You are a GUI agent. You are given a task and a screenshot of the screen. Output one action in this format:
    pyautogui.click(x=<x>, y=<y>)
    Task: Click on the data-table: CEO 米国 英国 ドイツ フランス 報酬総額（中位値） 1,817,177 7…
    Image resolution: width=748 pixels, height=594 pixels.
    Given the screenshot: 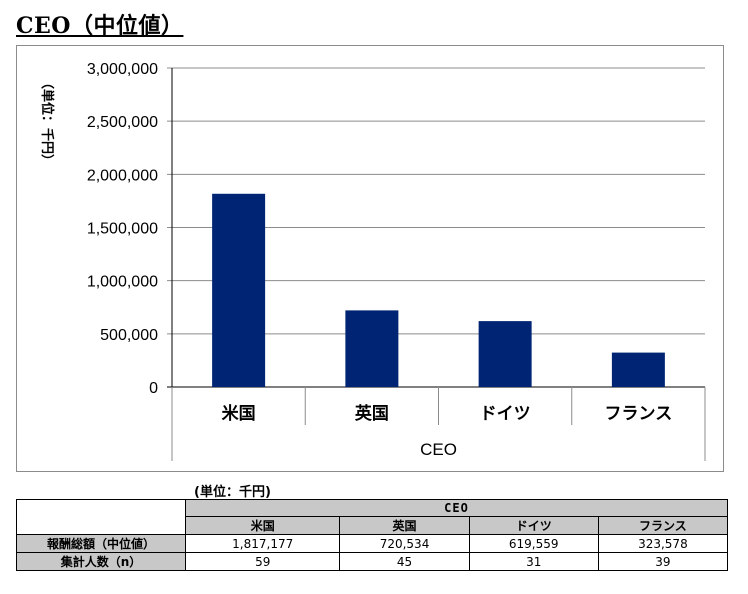 What is the action you would take?
    pyautogui.click(x=372, y=535)
    